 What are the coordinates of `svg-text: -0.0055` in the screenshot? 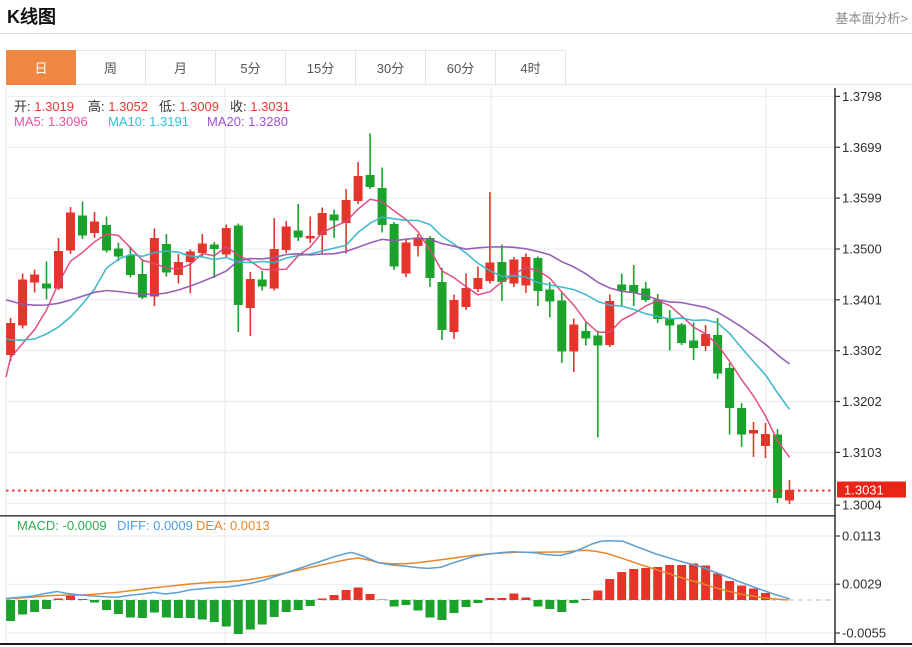 It's located at (864, 633).